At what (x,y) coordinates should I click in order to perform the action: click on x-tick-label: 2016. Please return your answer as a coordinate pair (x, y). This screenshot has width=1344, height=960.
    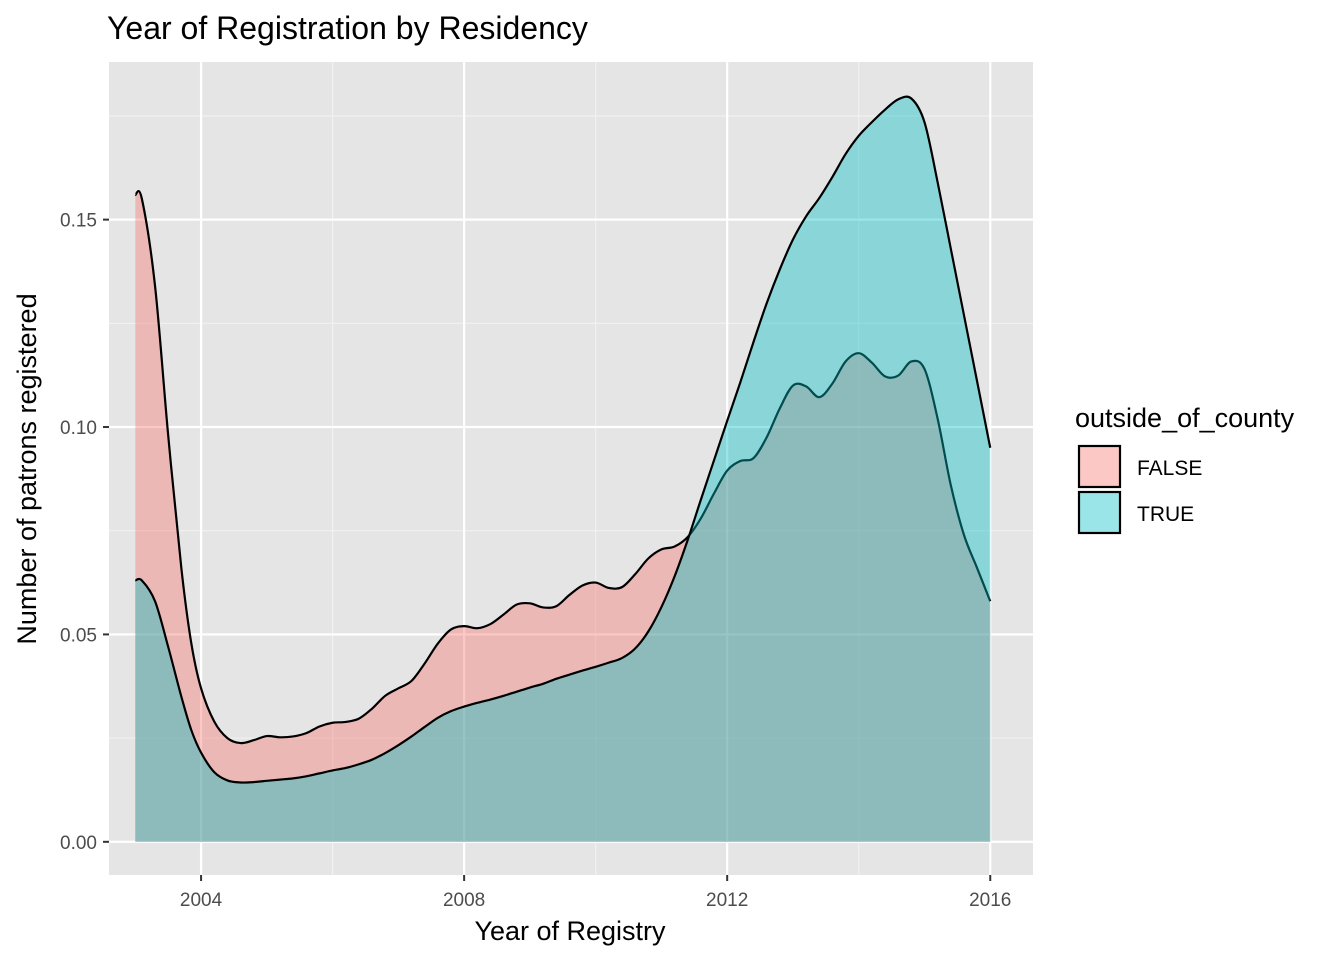
    Looking at the image, I should click on (990, 900).